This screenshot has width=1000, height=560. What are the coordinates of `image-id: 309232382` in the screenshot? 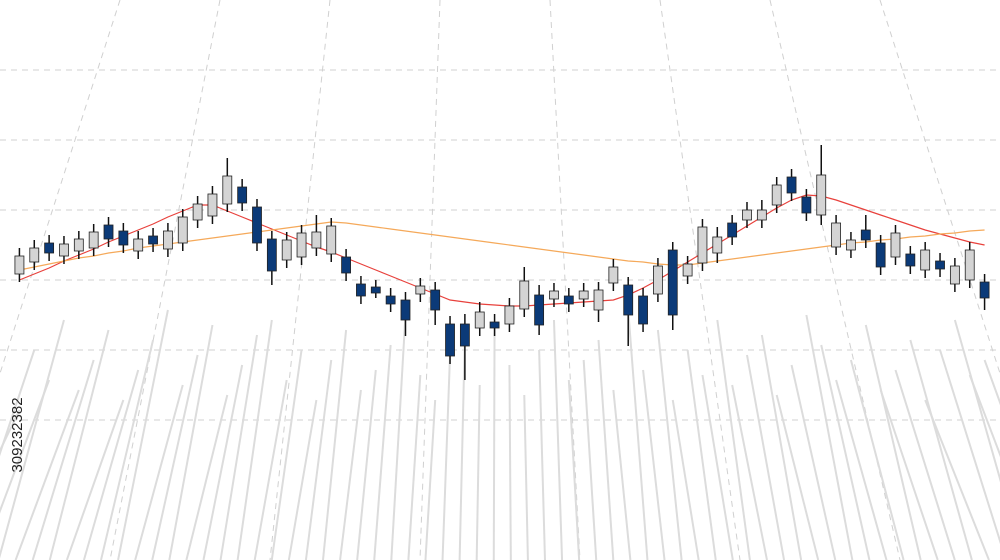 It's located at (17, 434).